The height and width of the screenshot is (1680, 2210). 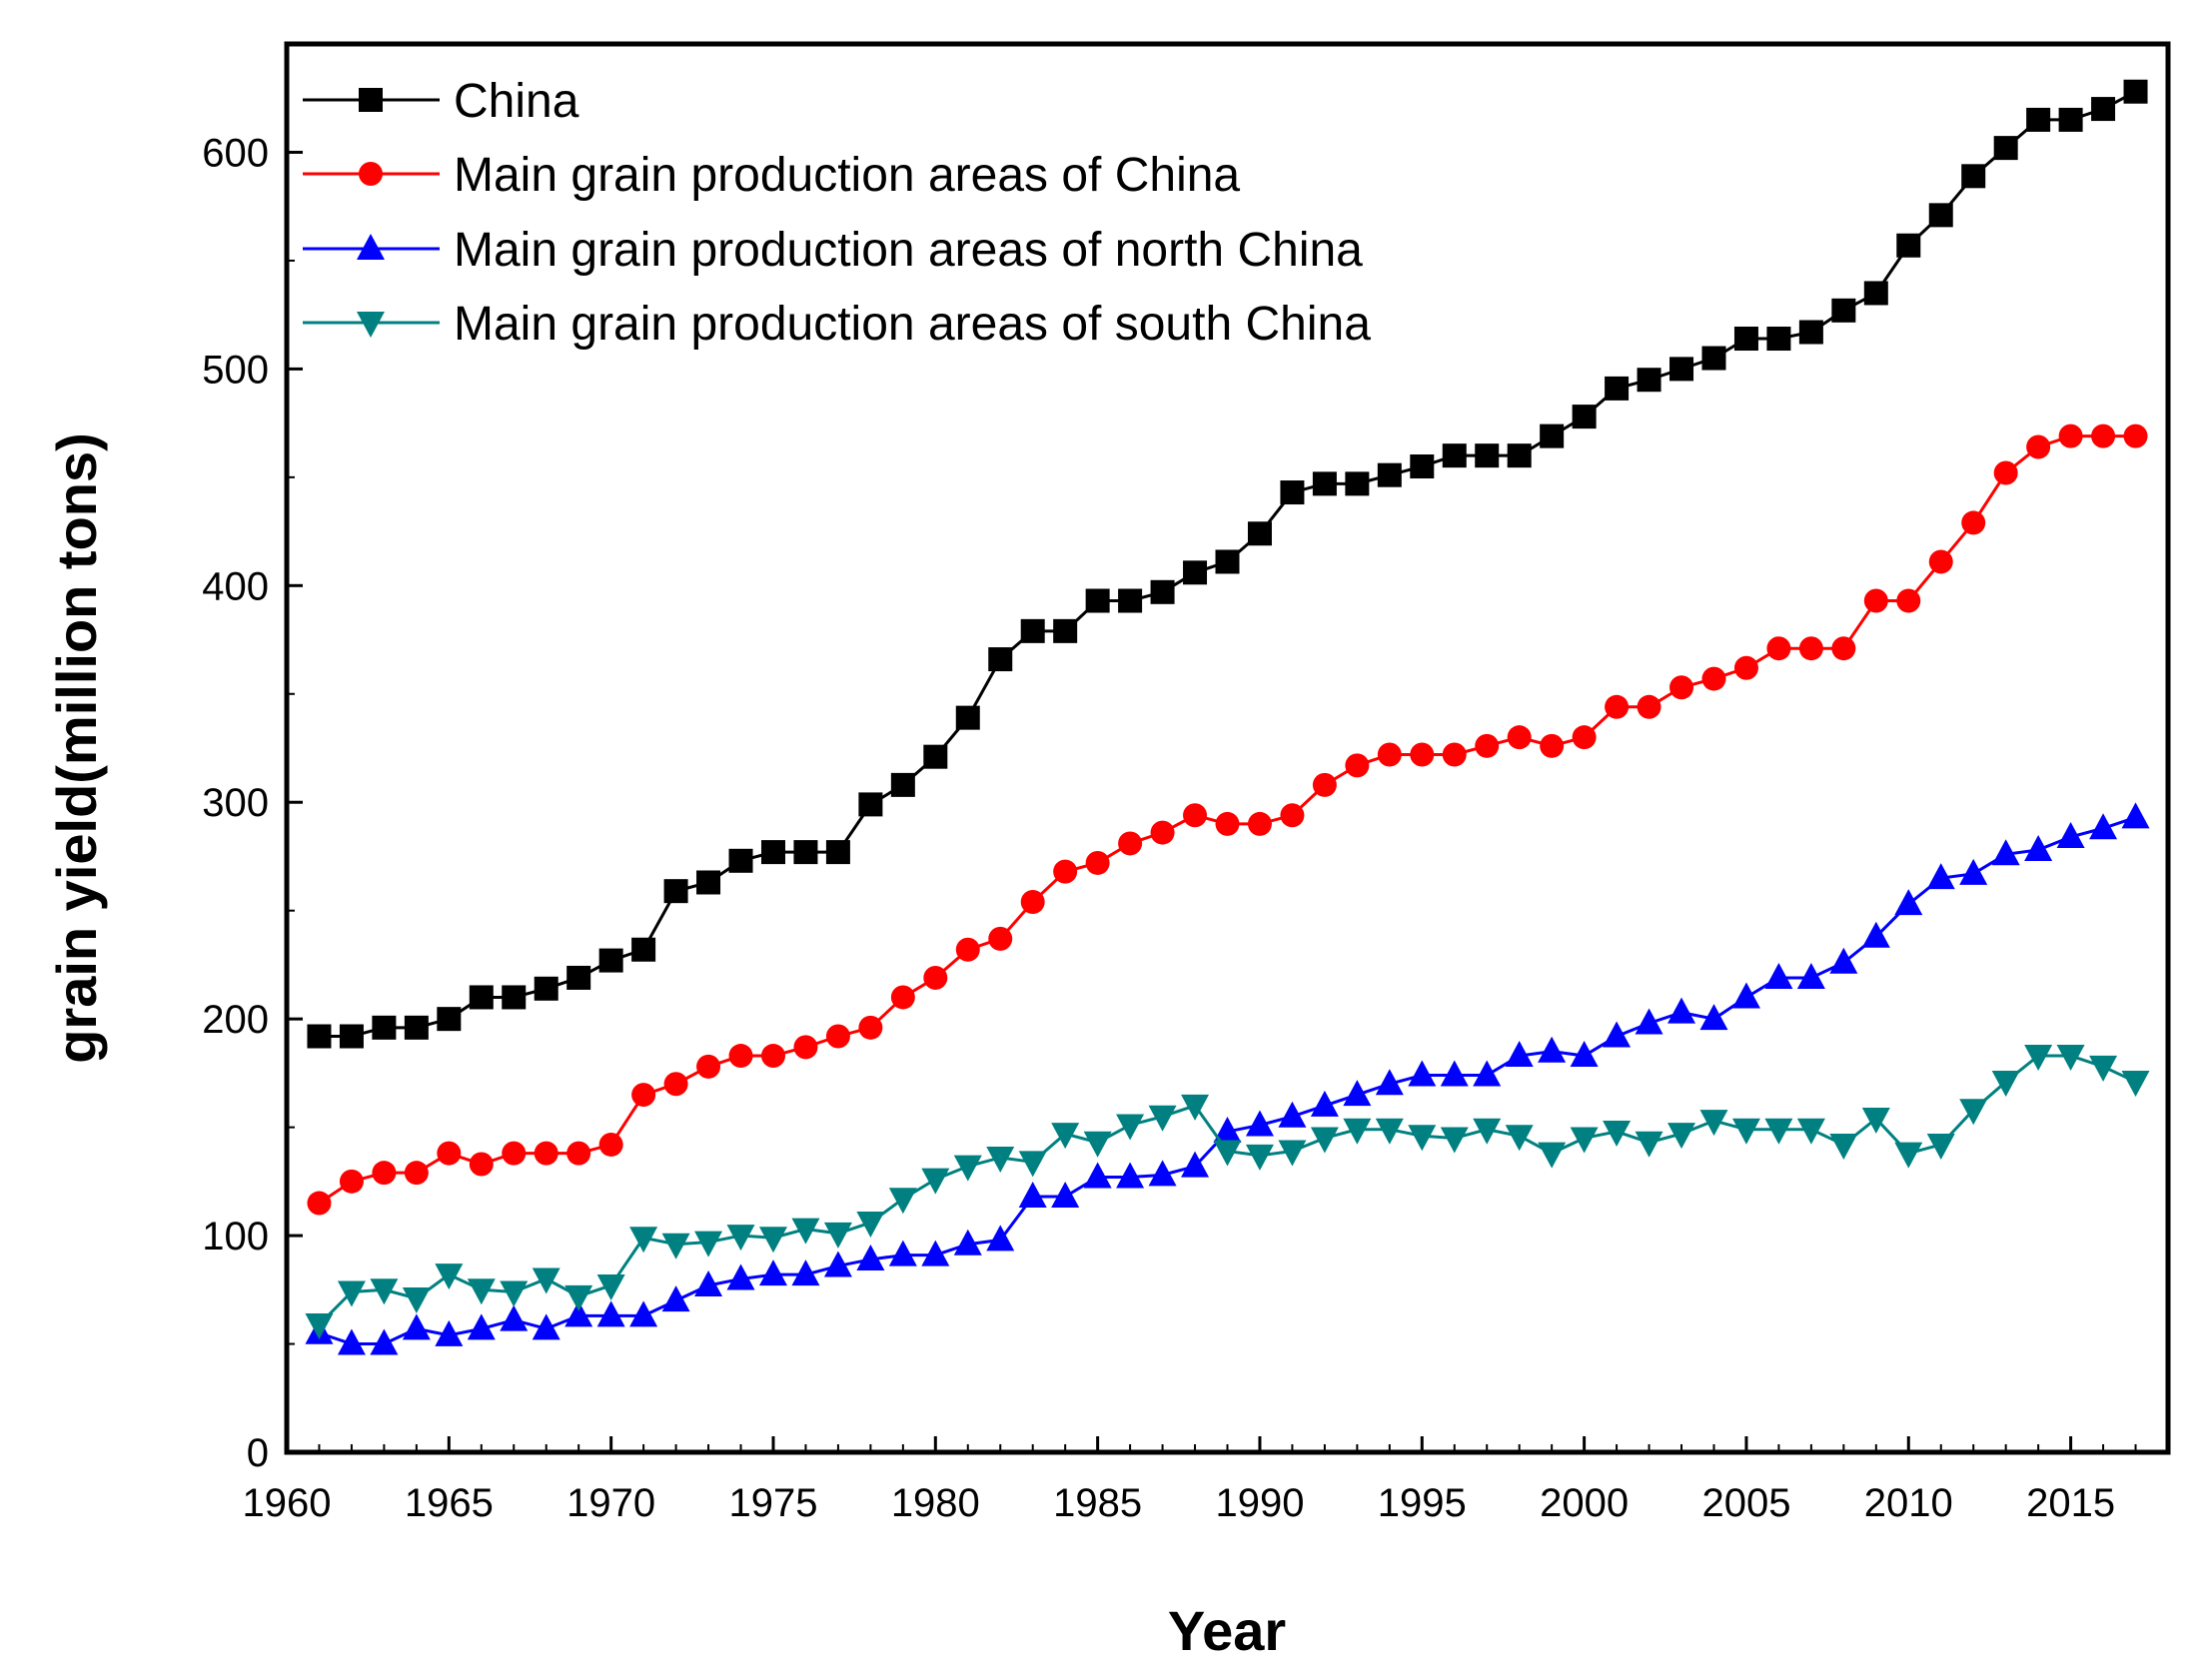 I want to click on x-tick-label: 1985, so click(x=1097, y=1503).